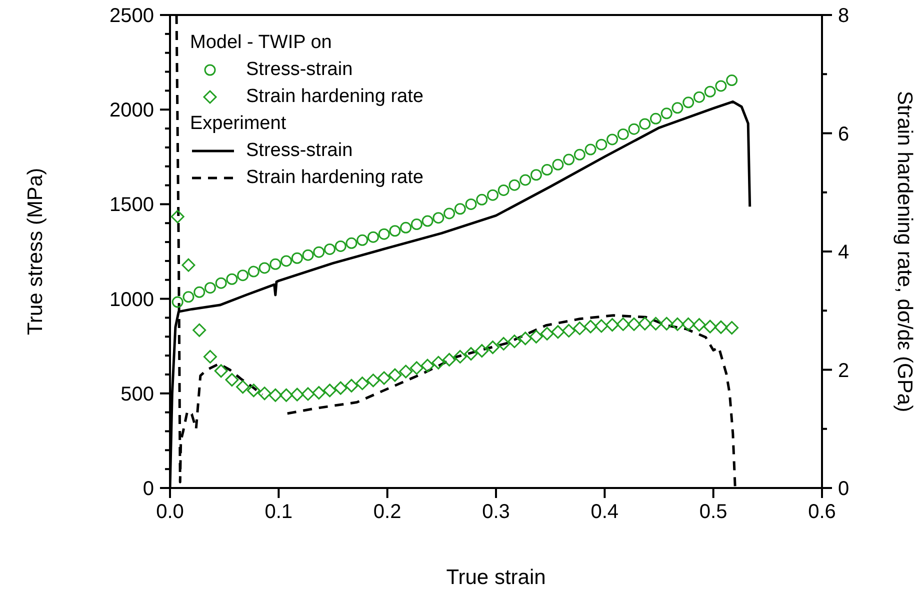  What do you see at coordinates (132, 111) in the screenshot?
I see `y-tick-label: 2000` at bounding box center [132, 111].